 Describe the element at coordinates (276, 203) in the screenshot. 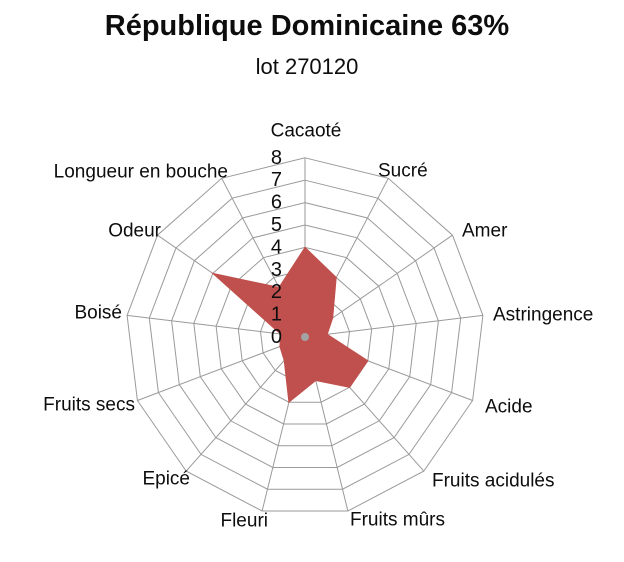

I see `tick-label: 6` at that location.